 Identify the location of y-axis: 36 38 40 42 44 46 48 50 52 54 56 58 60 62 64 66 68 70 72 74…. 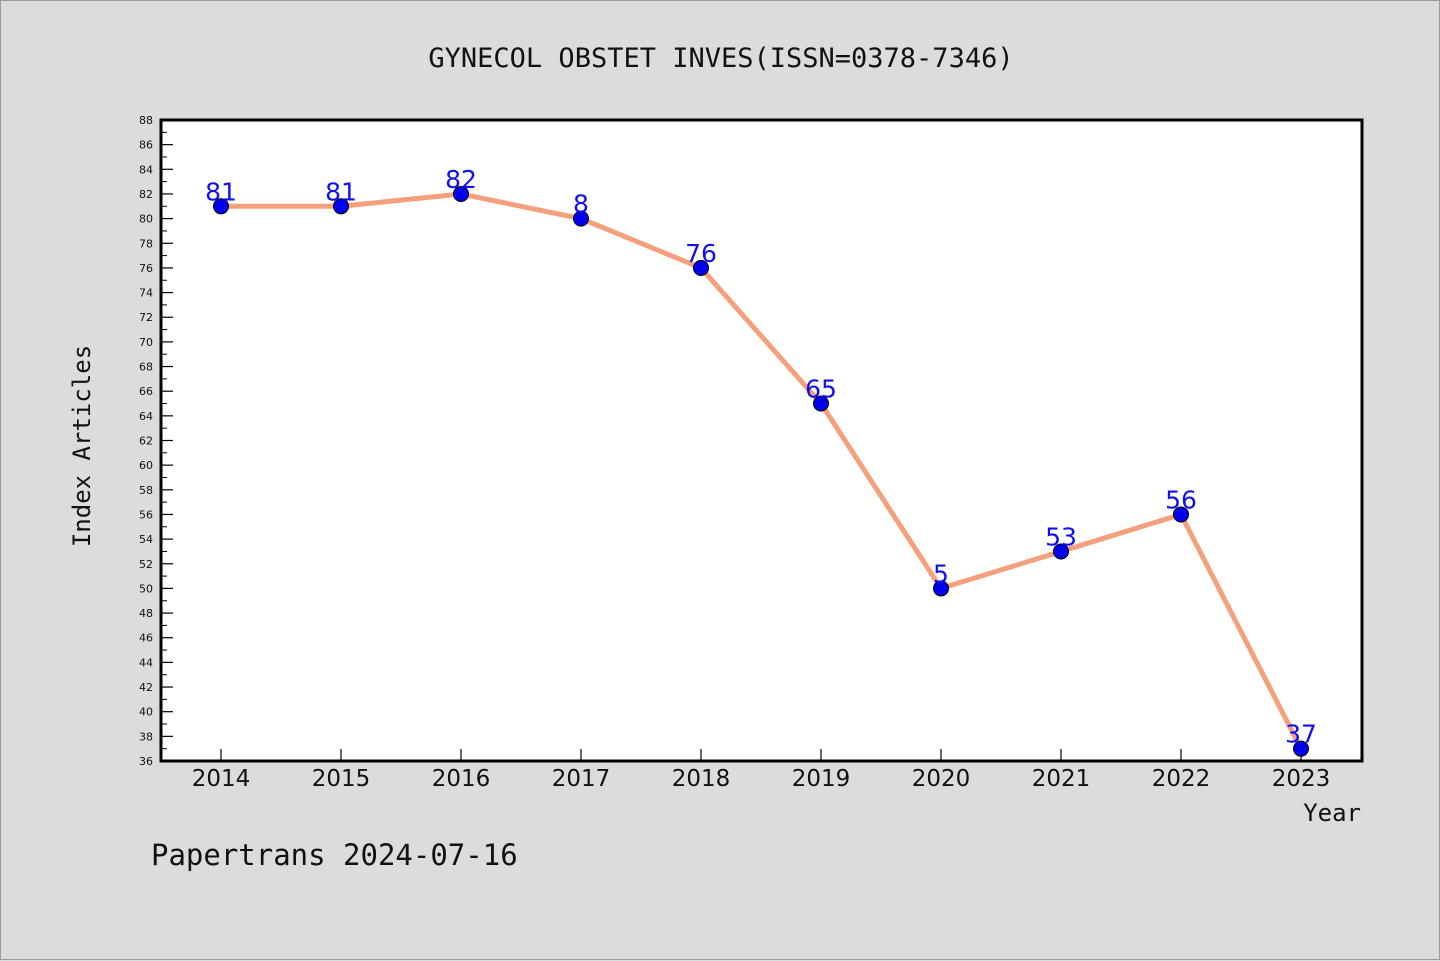
(156, 441).